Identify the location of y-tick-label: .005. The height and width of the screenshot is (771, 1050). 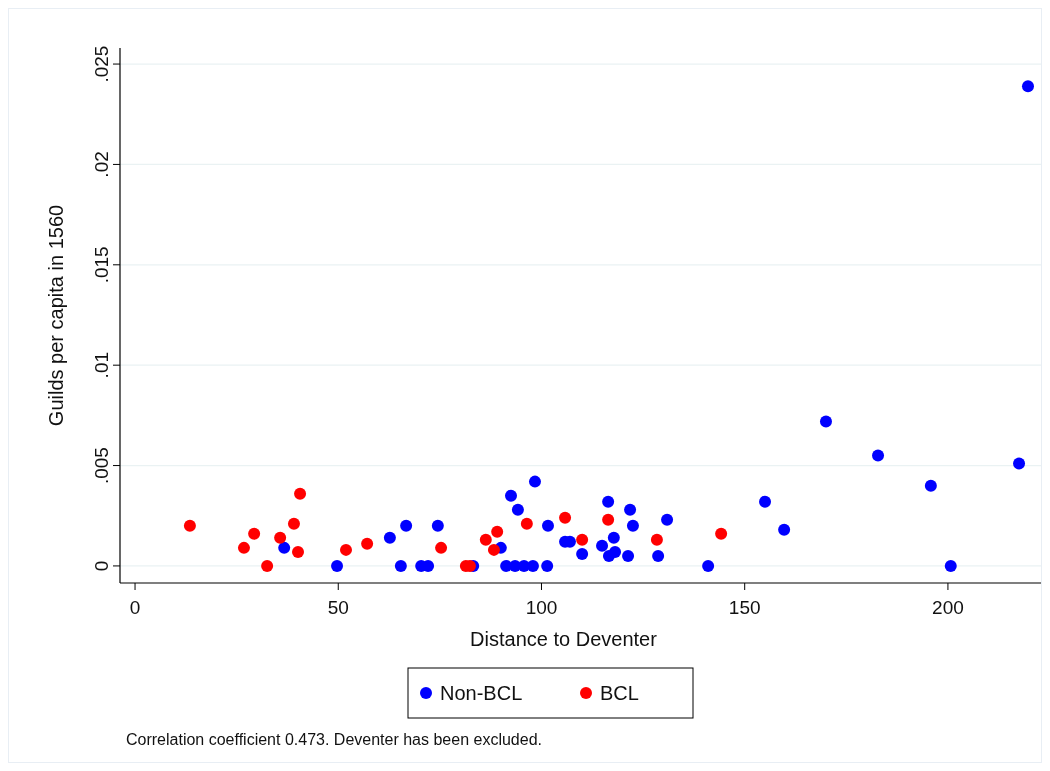
(101, 466).